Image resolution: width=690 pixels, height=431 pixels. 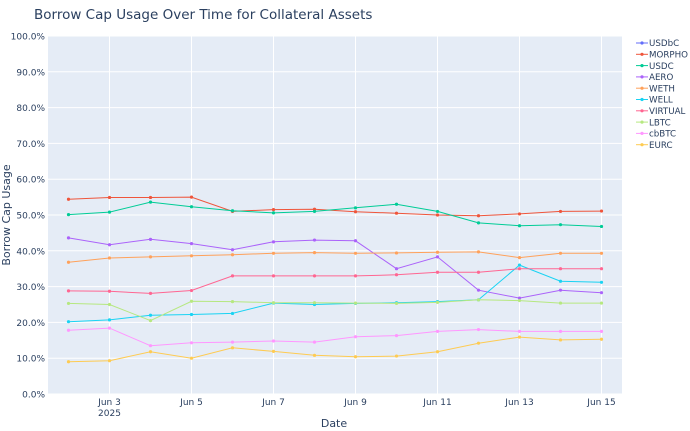 I want to click on legend-item-eurc: EURC, so click(x=654, y=146).